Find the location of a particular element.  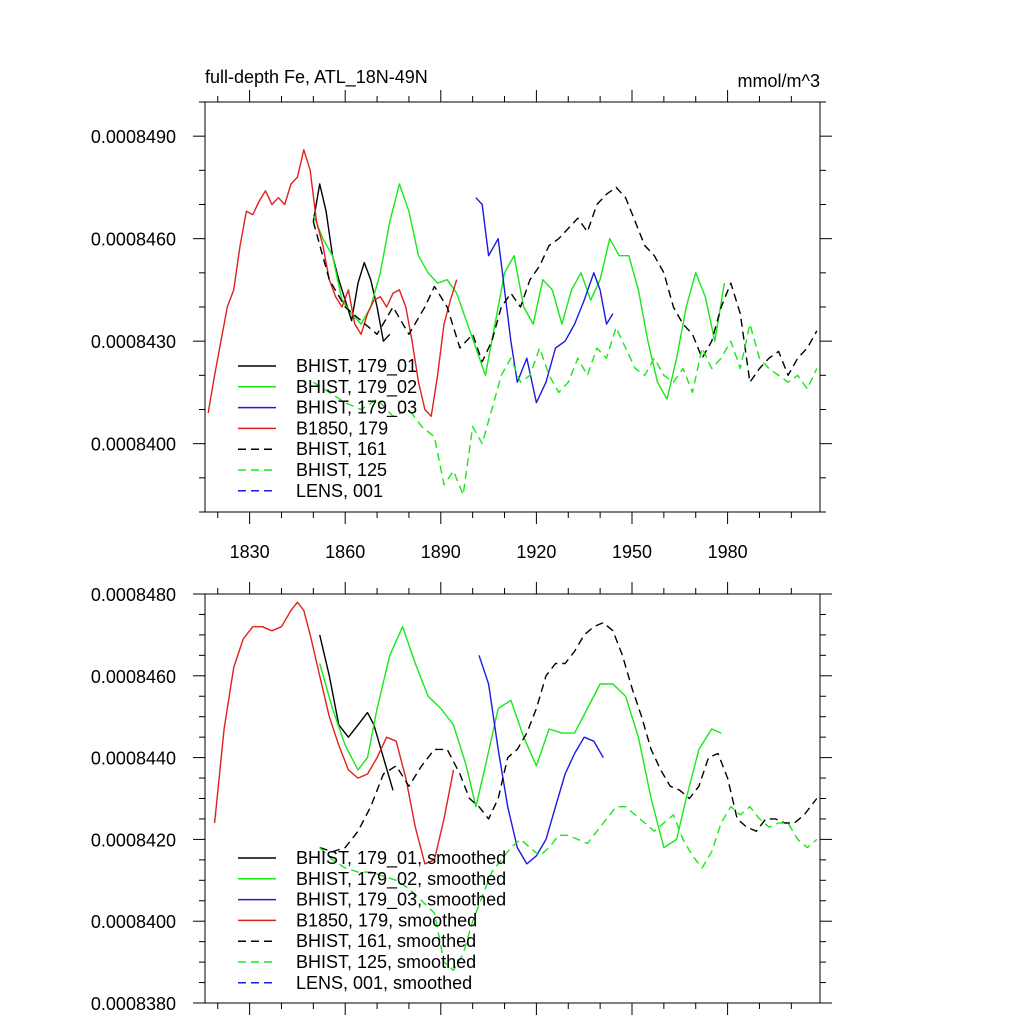

y-tick-label: 0.0008430 is located at coordinates (133, 342).